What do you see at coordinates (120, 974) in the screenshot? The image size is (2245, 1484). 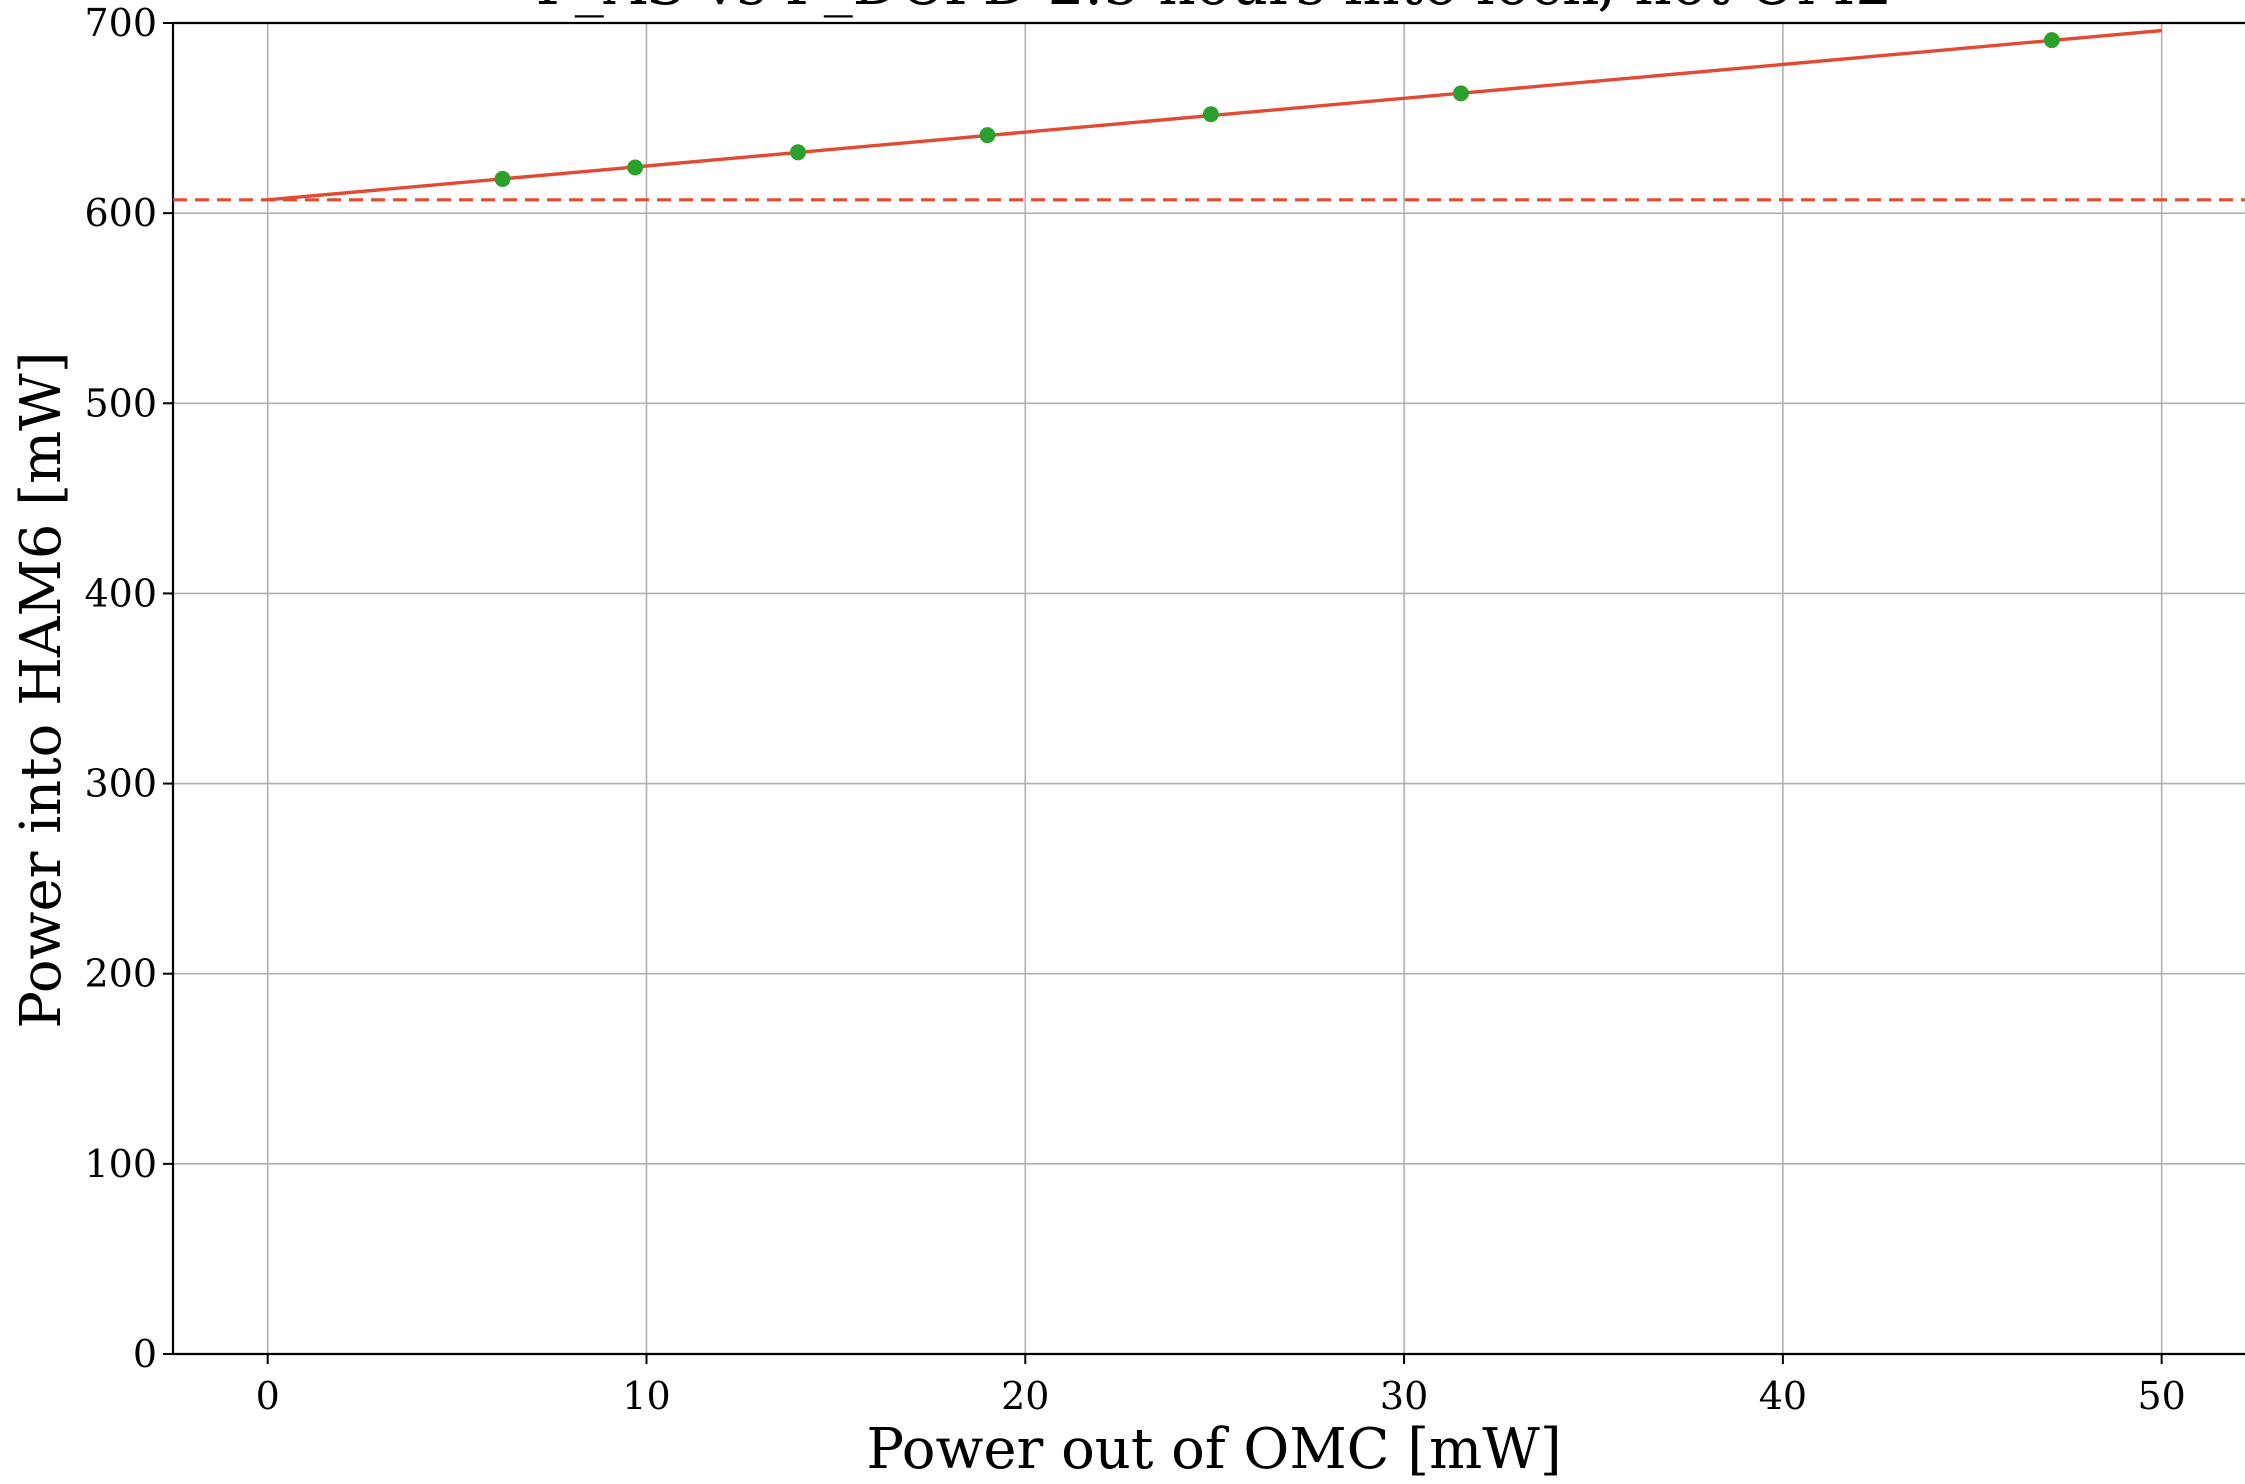 I see `y-tick-label: 200` at bounding box center [120, 974].